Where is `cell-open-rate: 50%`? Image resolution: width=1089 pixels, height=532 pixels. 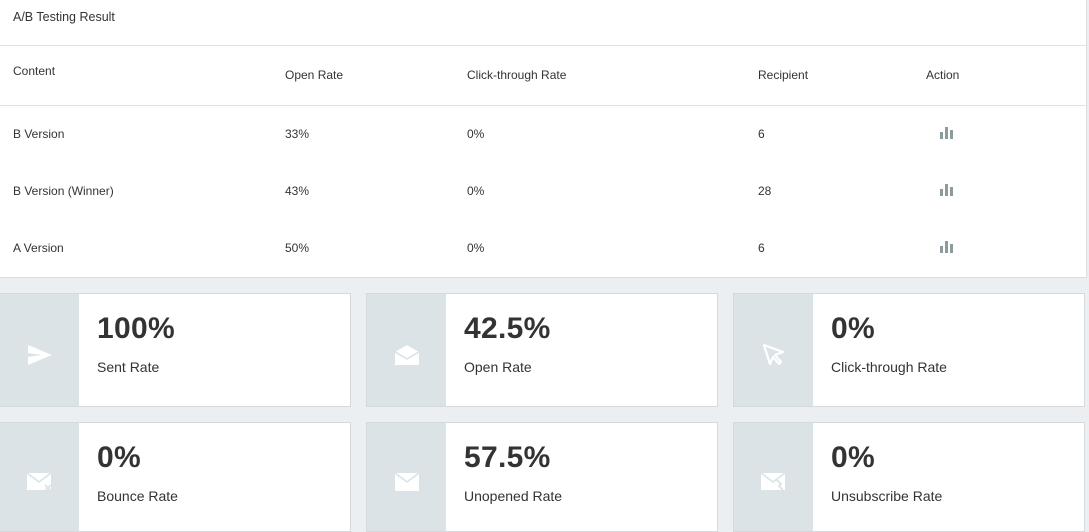 cell-open-rate: 50% is located at coordinates (297, 247).